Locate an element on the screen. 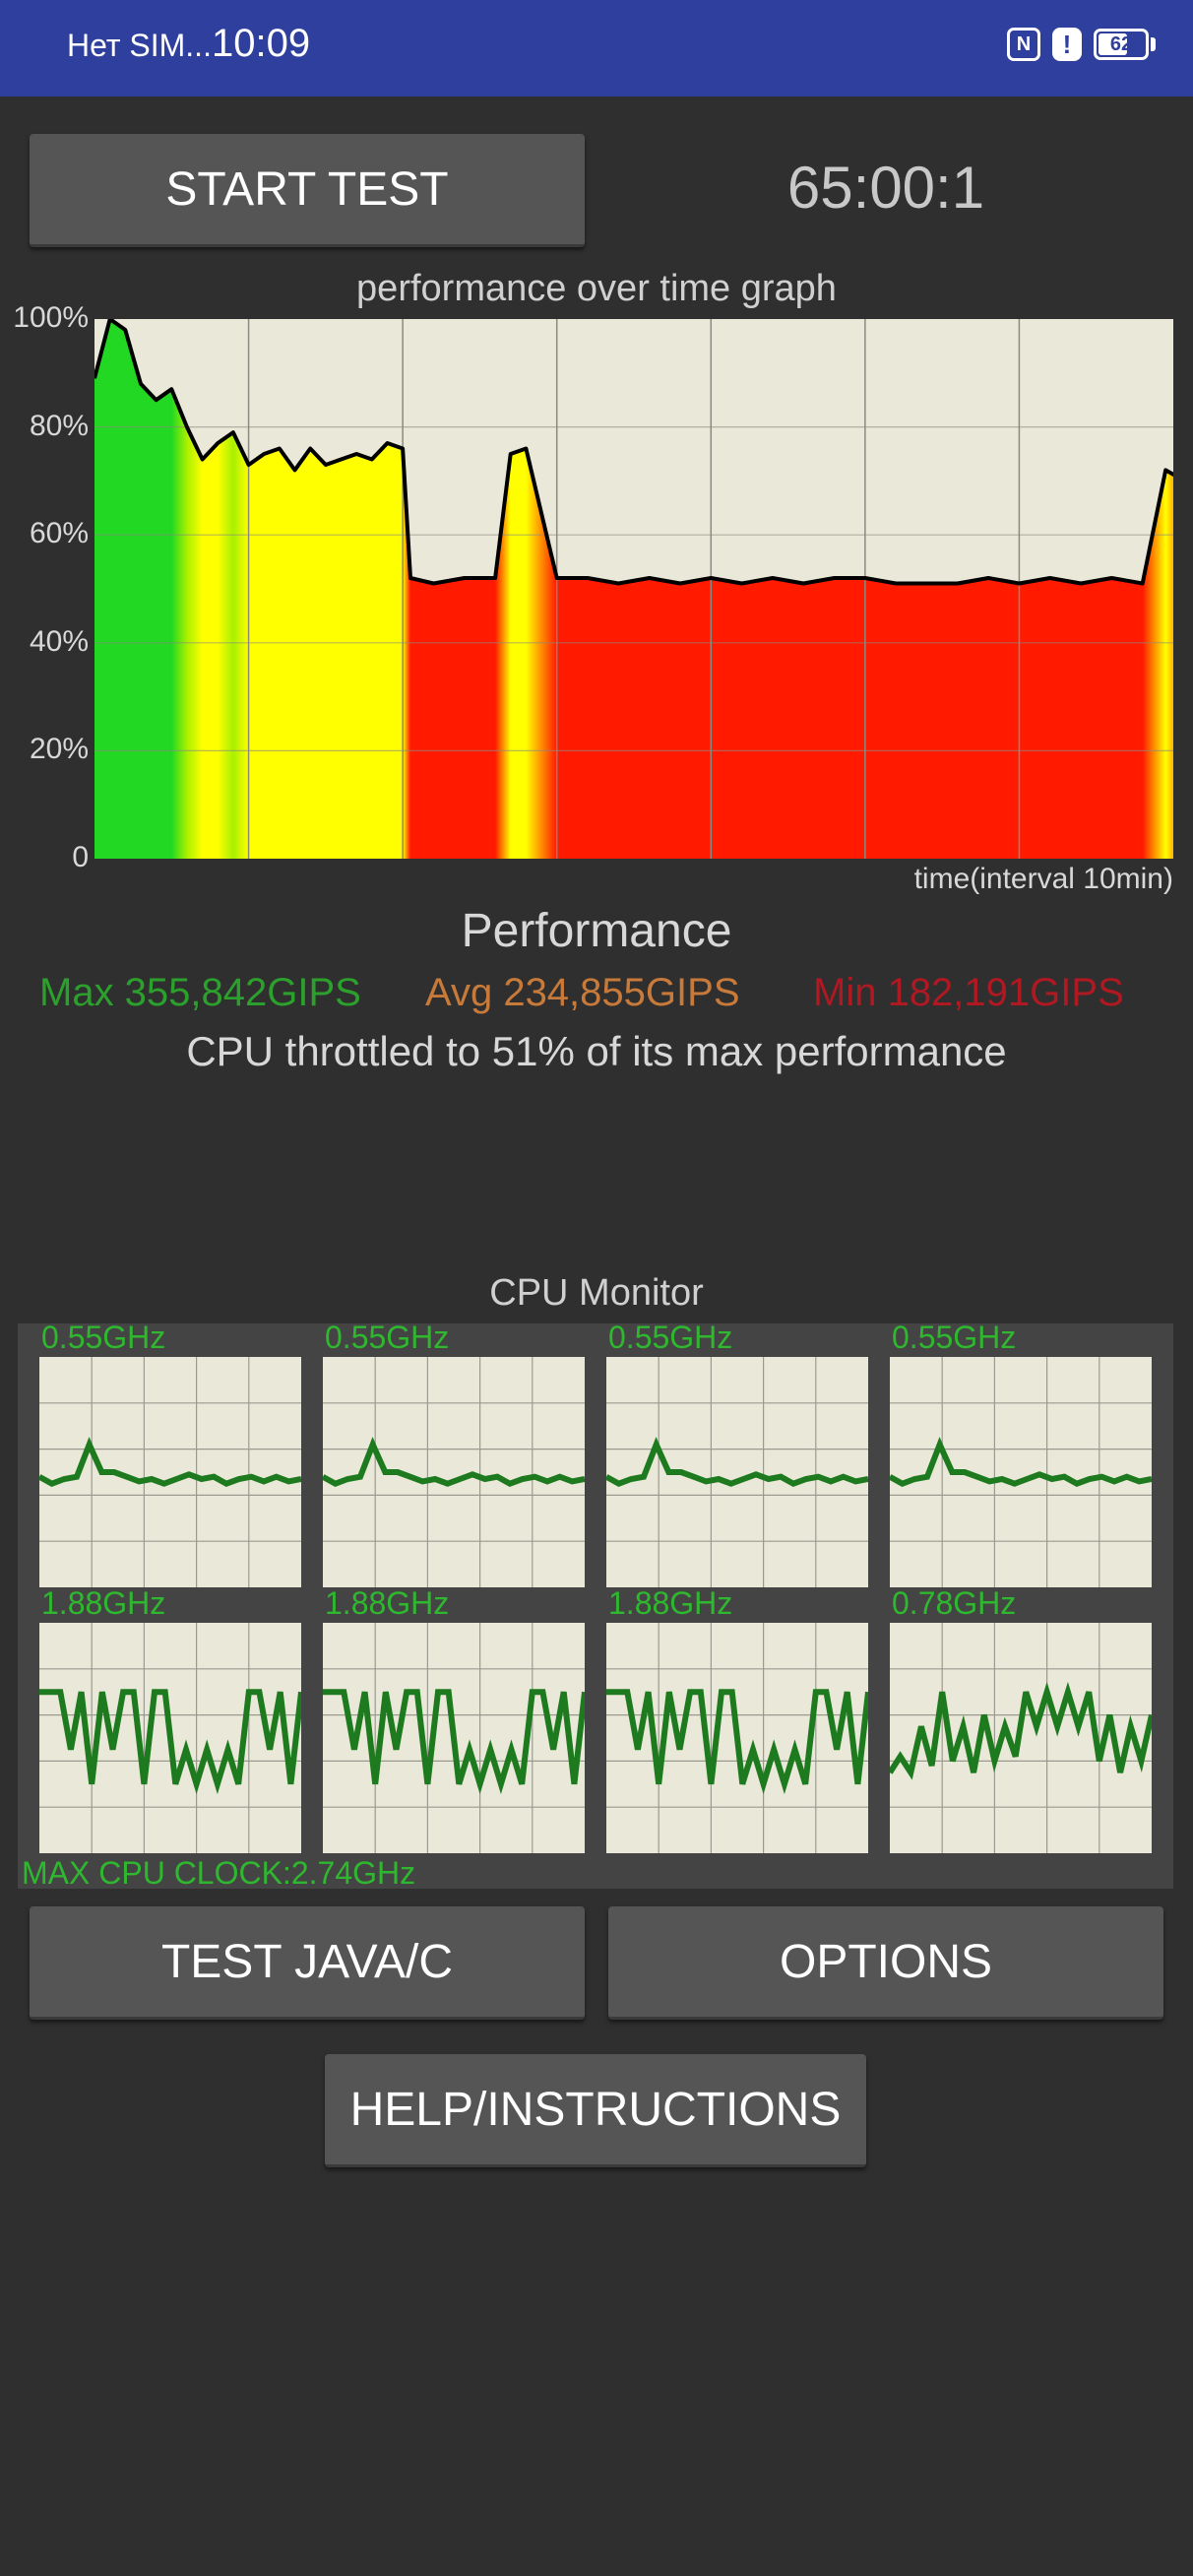 Image resolution: width=1193 pixels, height=2576 pixels. alert-icon: ! is located at coordinates (1067, 44).